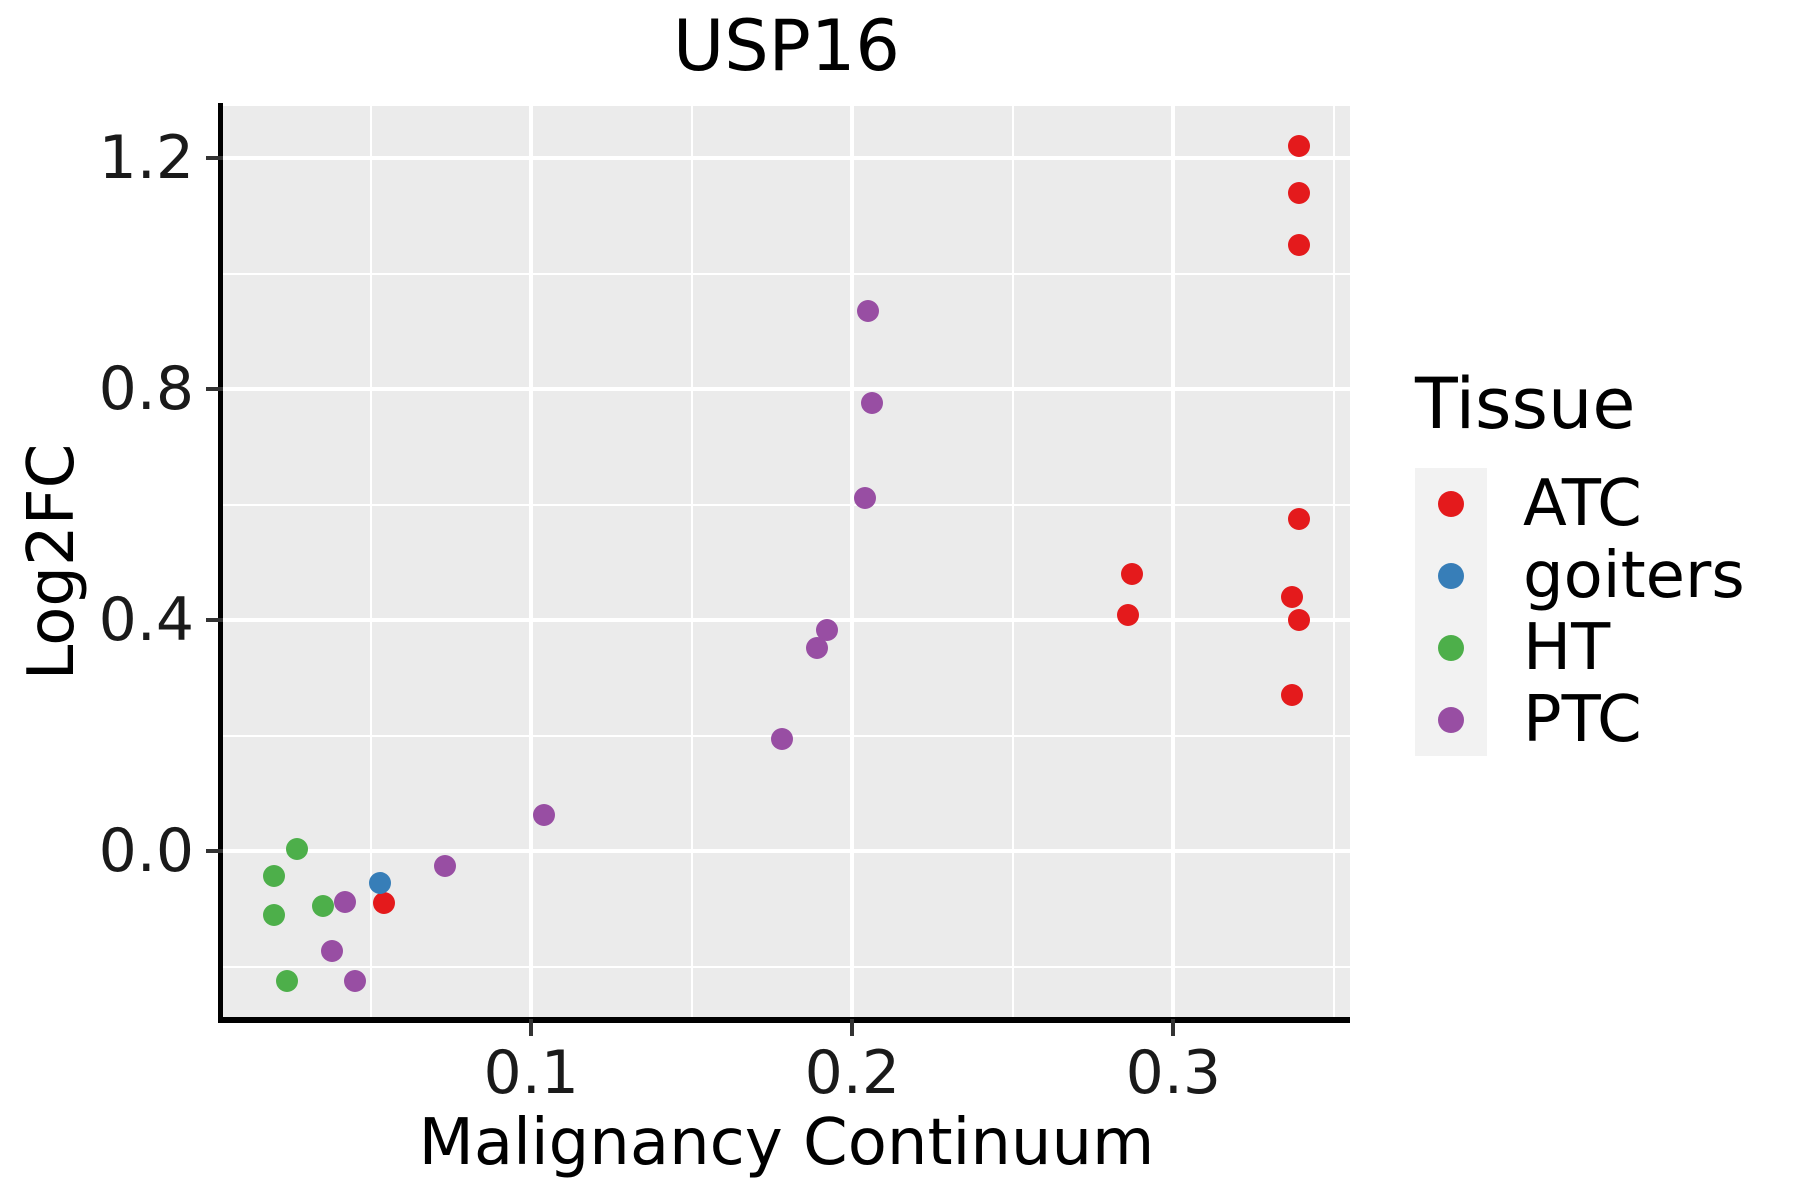 The image size is (1800, 1200). Describe the element at coordinates (852, 1073) in the screenshot. I see `x-tick-label: 0.2` at that location.